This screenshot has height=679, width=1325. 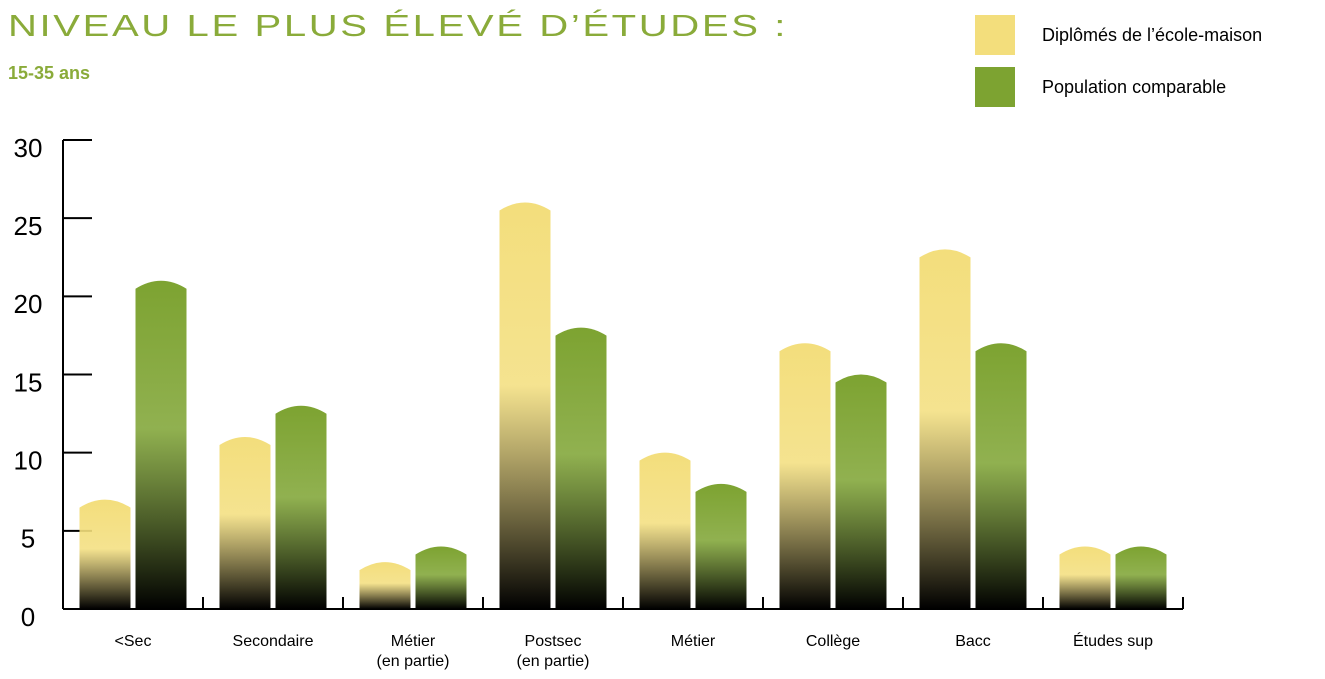 What do you see at coordinates (273, 641) in the screenshot?
I see `x-tick-label: Secondaire` at bounding box center [273, 641].